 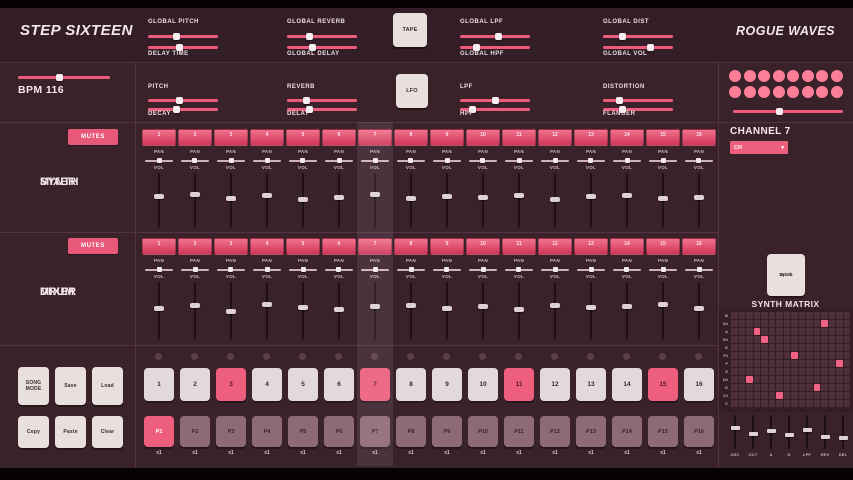 I want to click on synth-mute-button-11: 11, so click(x=519, y=137).